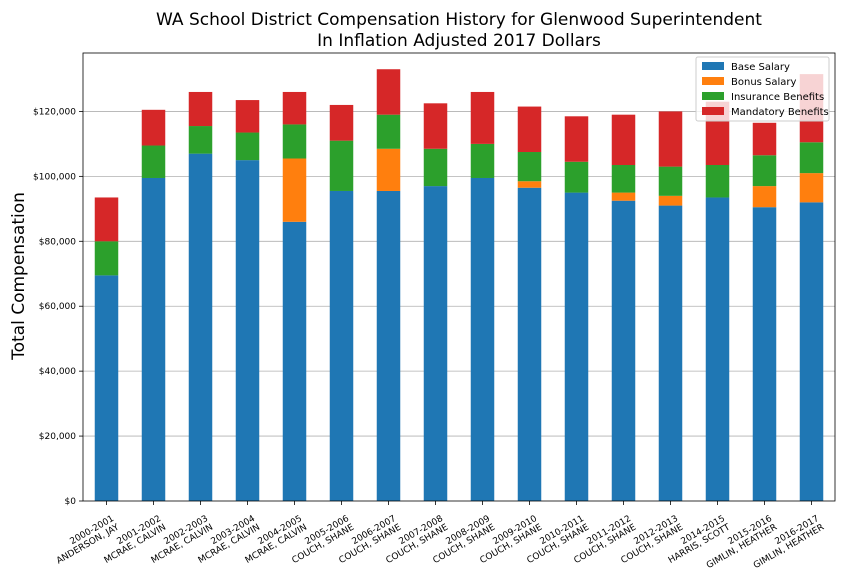 The width and height of the screenshot is (864, 576). Describe the element at coordinates (54, 177) in the screenshot. I see `y-tick-label: $100,000` at that location.